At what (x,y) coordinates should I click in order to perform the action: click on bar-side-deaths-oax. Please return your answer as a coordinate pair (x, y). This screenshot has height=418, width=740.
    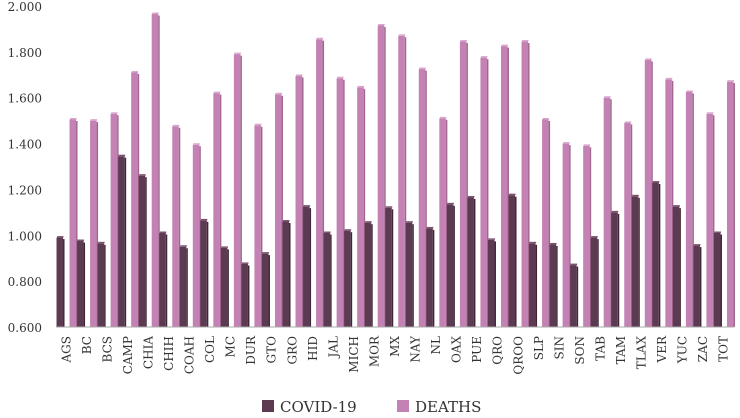
    Looking at the image, I should click on (467, 185).